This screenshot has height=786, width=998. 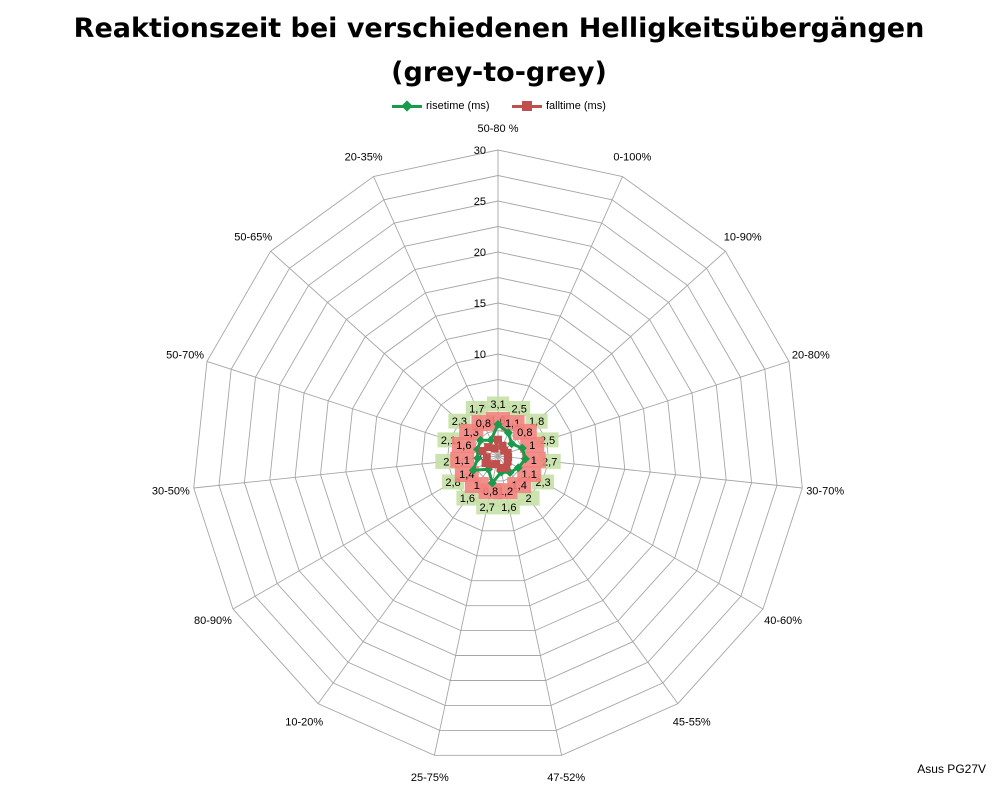 I want to click on radial-tick-label: 15, so click(x=480, y=304).